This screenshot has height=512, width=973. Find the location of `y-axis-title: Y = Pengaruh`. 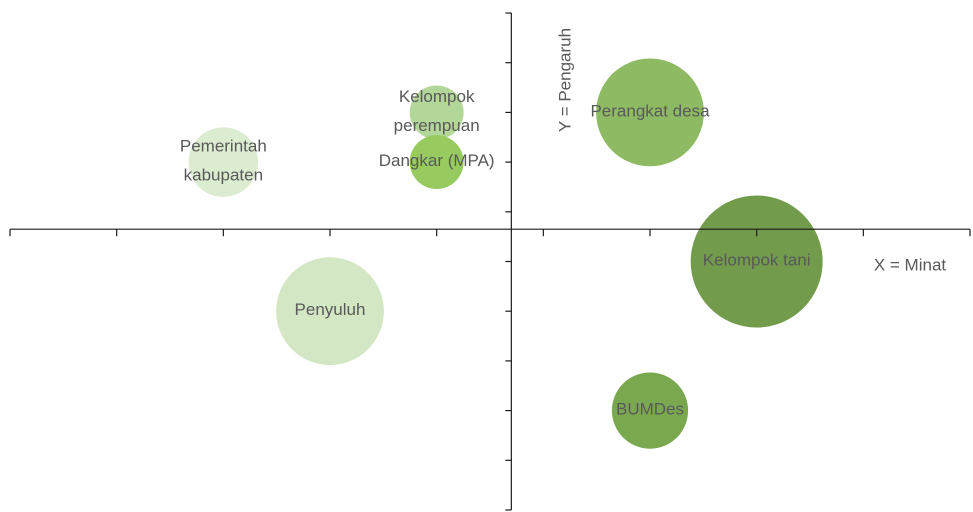

y-axis-title: Y = Pengaruh is located at coordinates (564, 80).